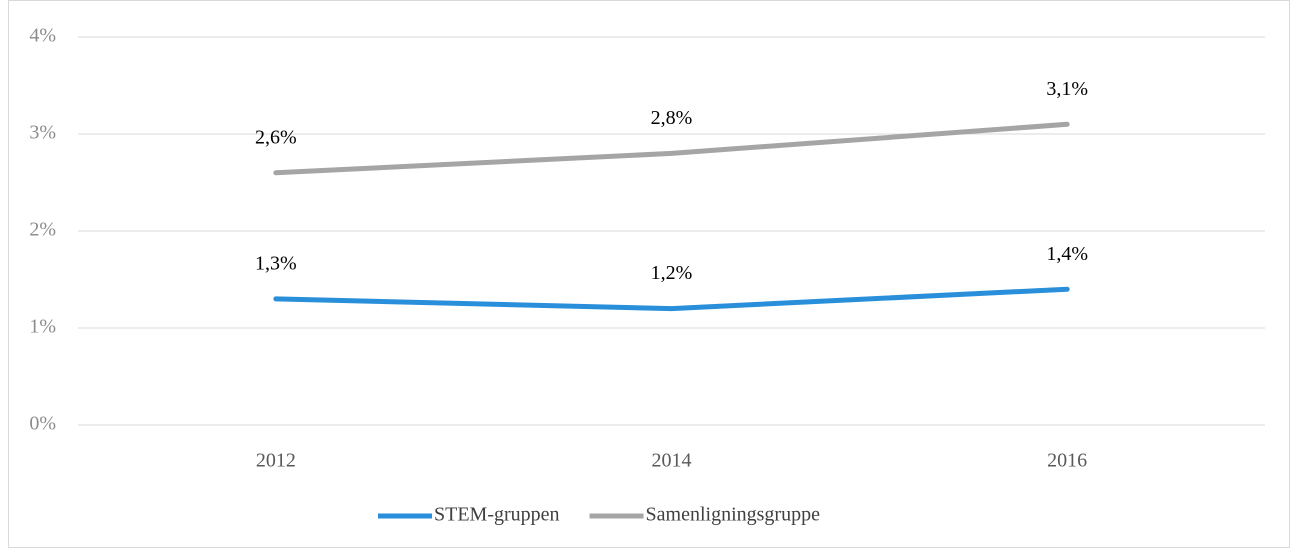  I want to click on data-label: 3,1%, so click(1067, 89).